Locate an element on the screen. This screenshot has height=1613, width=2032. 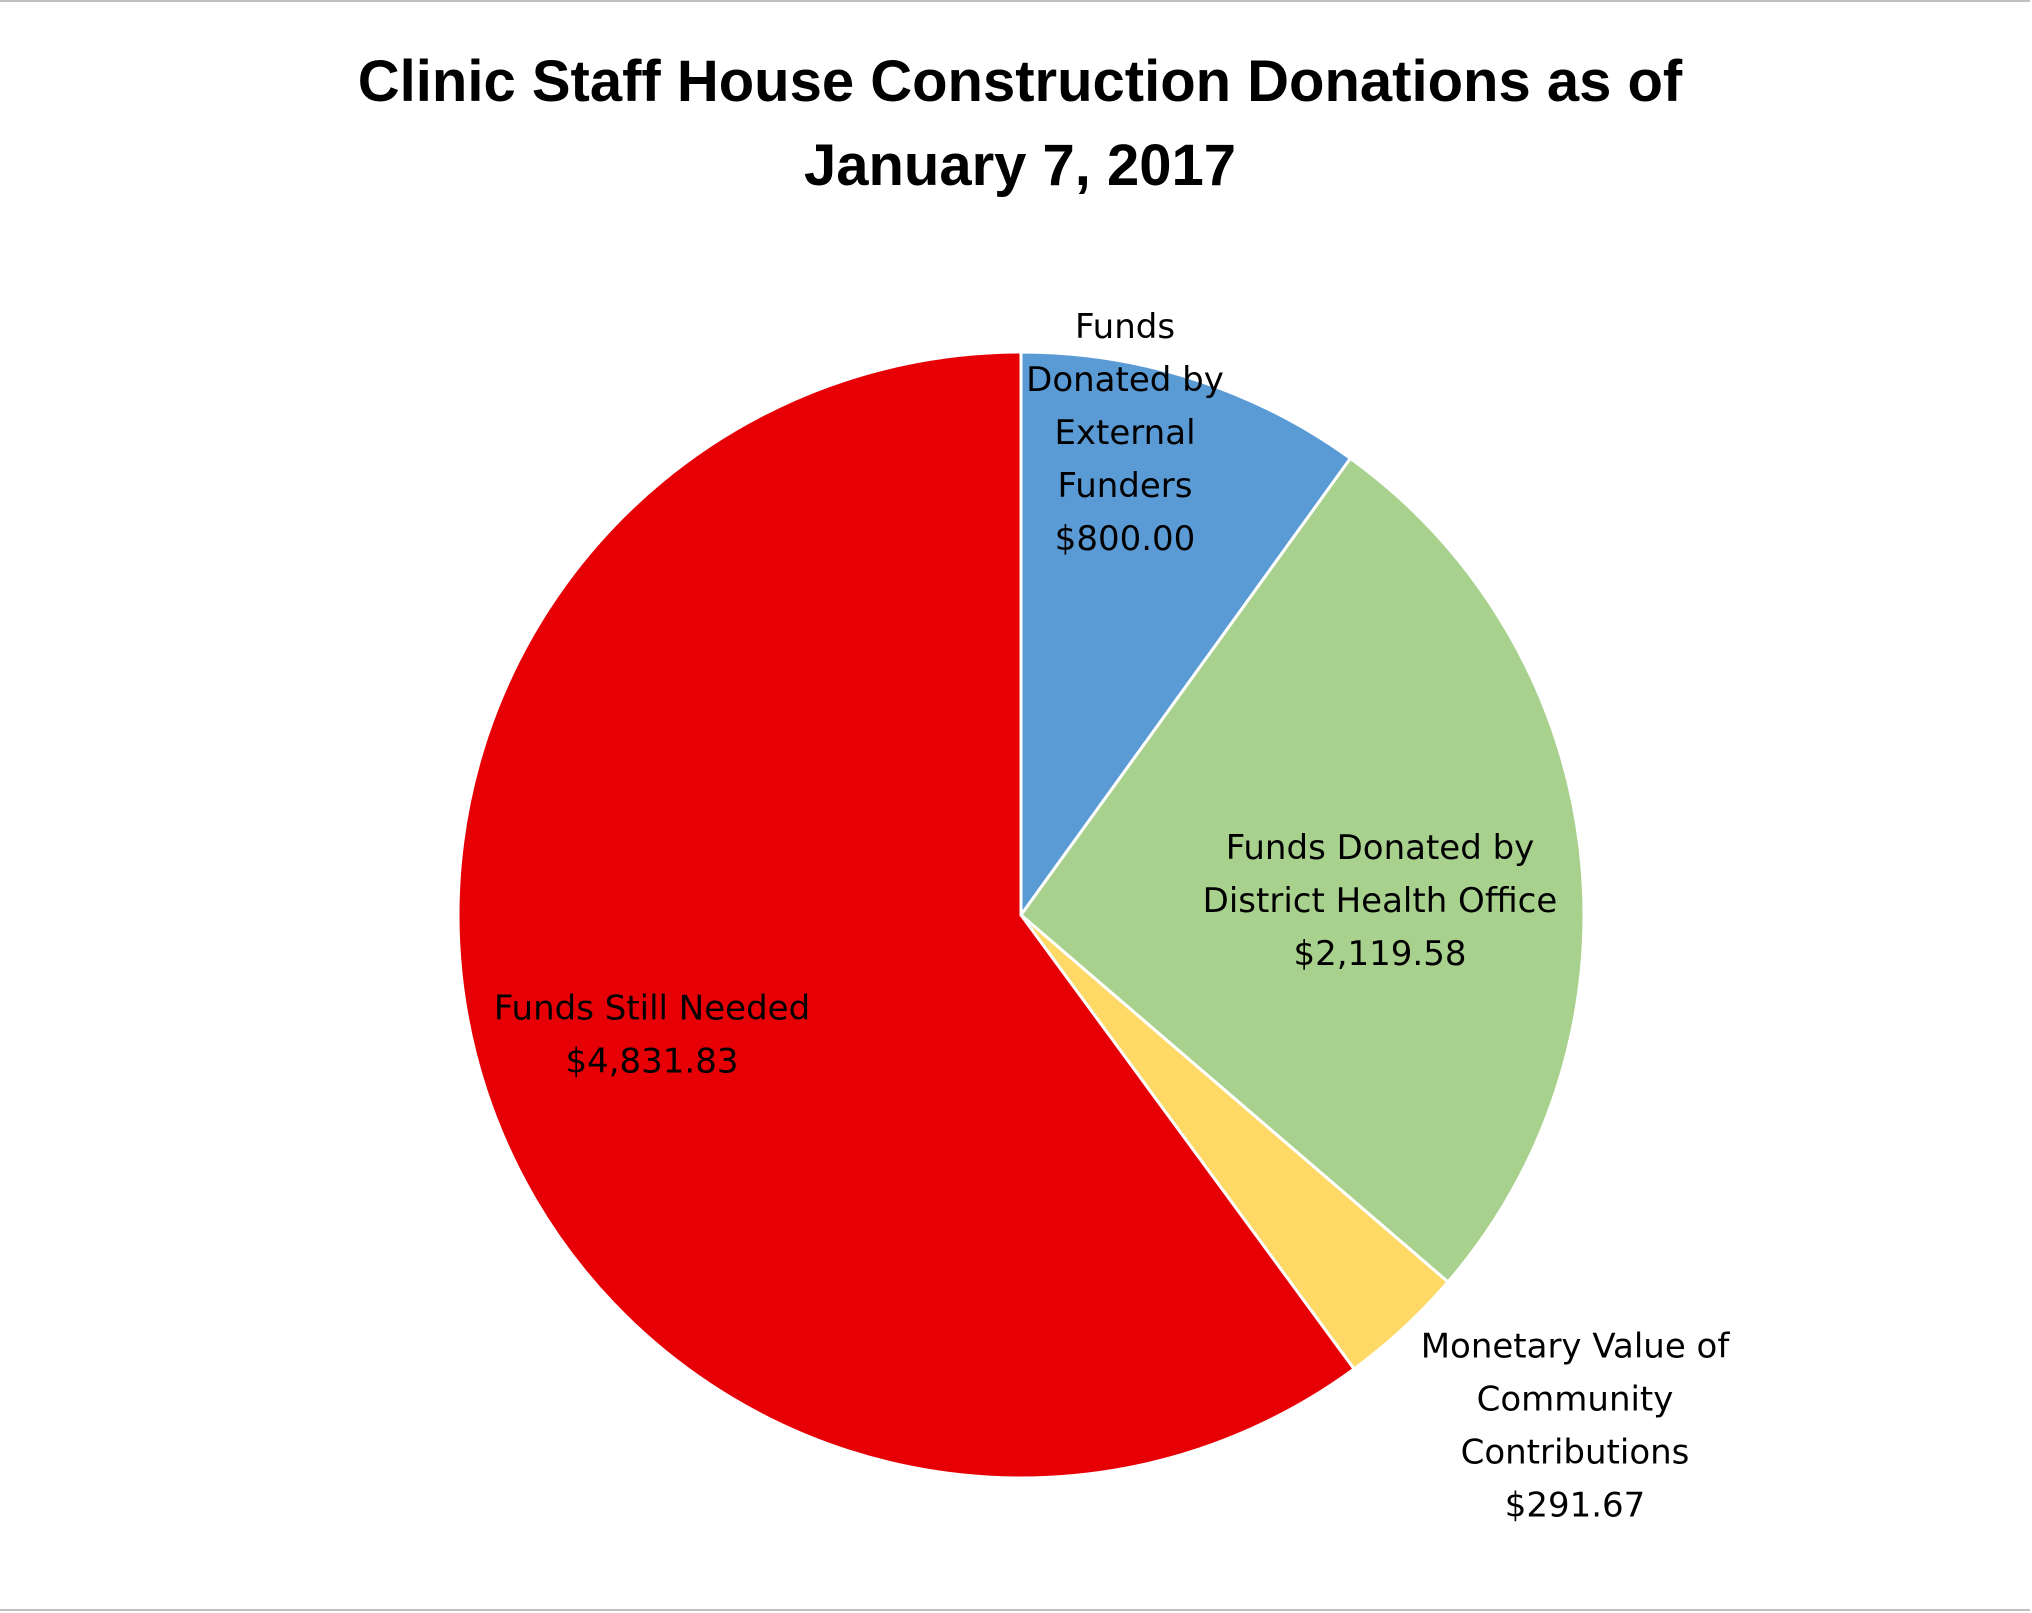
slice-name-label: Donated by is located at coordinates (1125, 380).